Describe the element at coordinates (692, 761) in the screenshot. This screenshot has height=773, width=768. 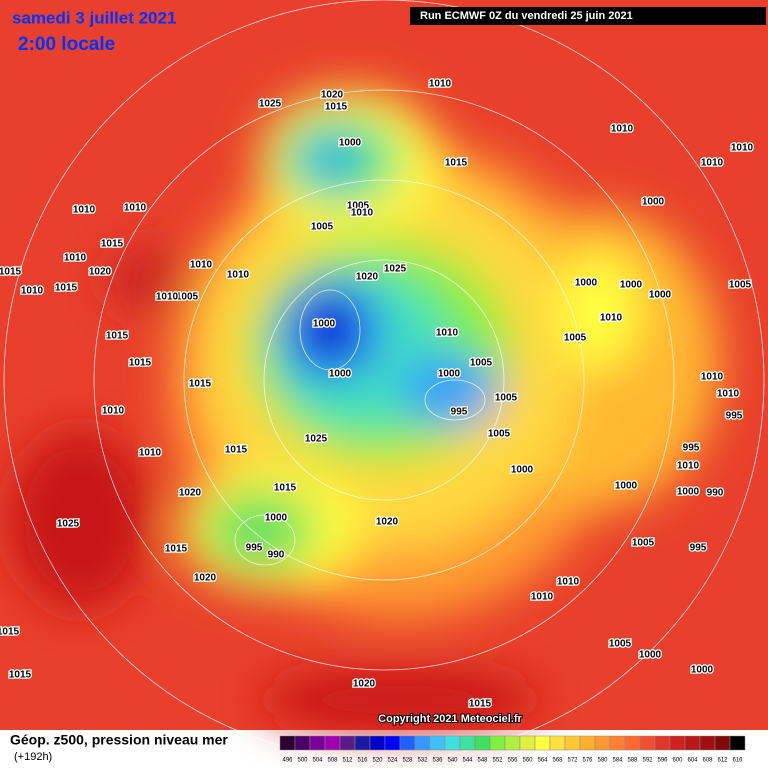
I see `scale-label: 604` at that location.